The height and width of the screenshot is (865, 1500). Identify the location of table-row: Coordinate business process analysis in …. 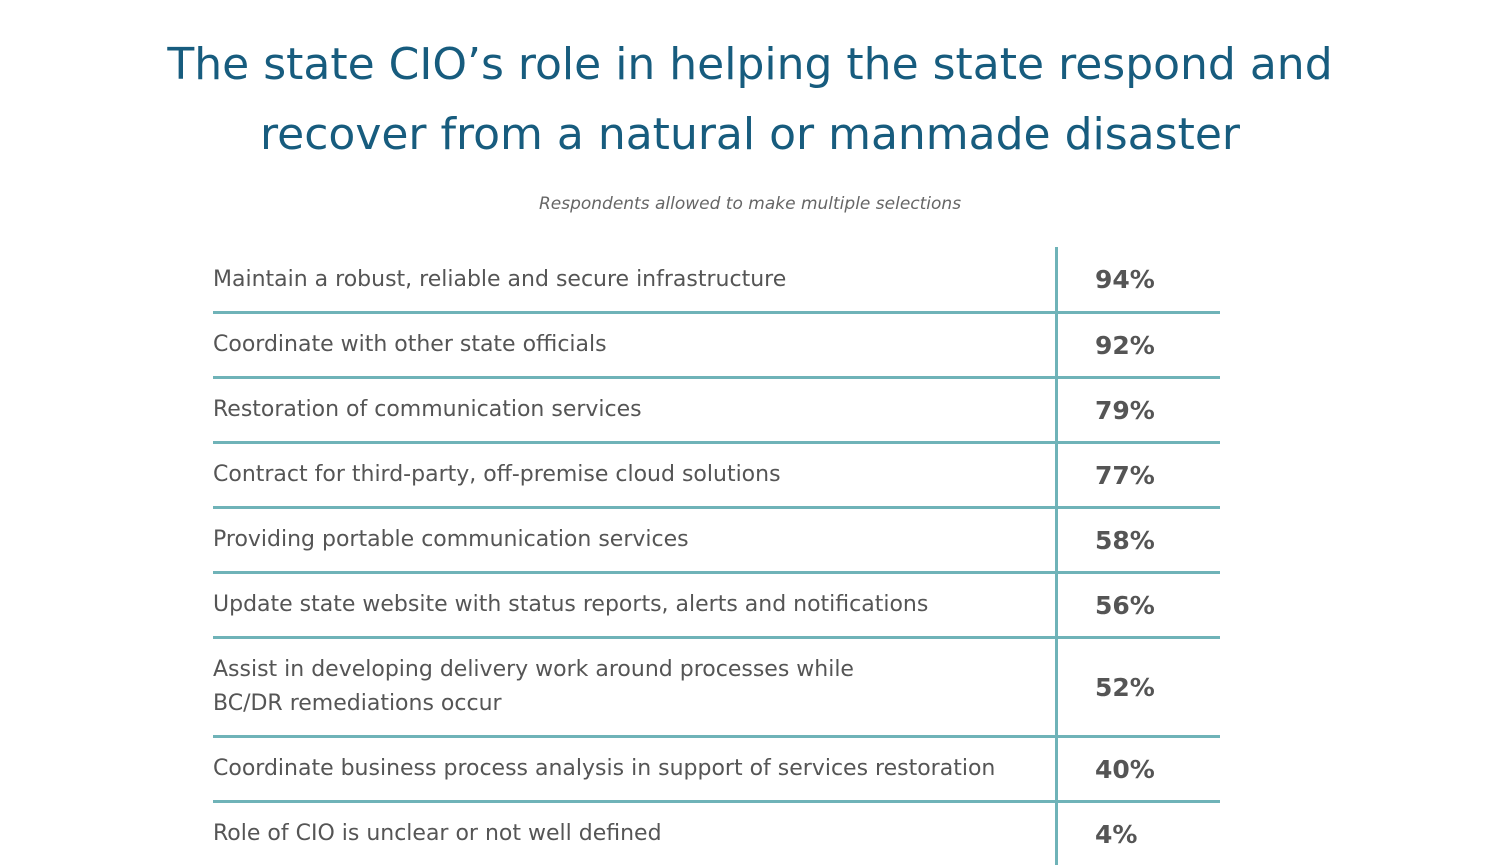
(716, 770).